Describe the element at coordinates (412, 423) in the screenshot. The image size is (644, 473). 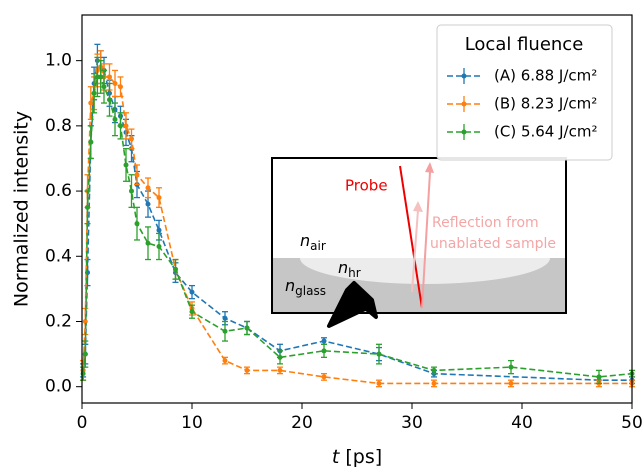
I see `x-tick-label: 30` at that location.